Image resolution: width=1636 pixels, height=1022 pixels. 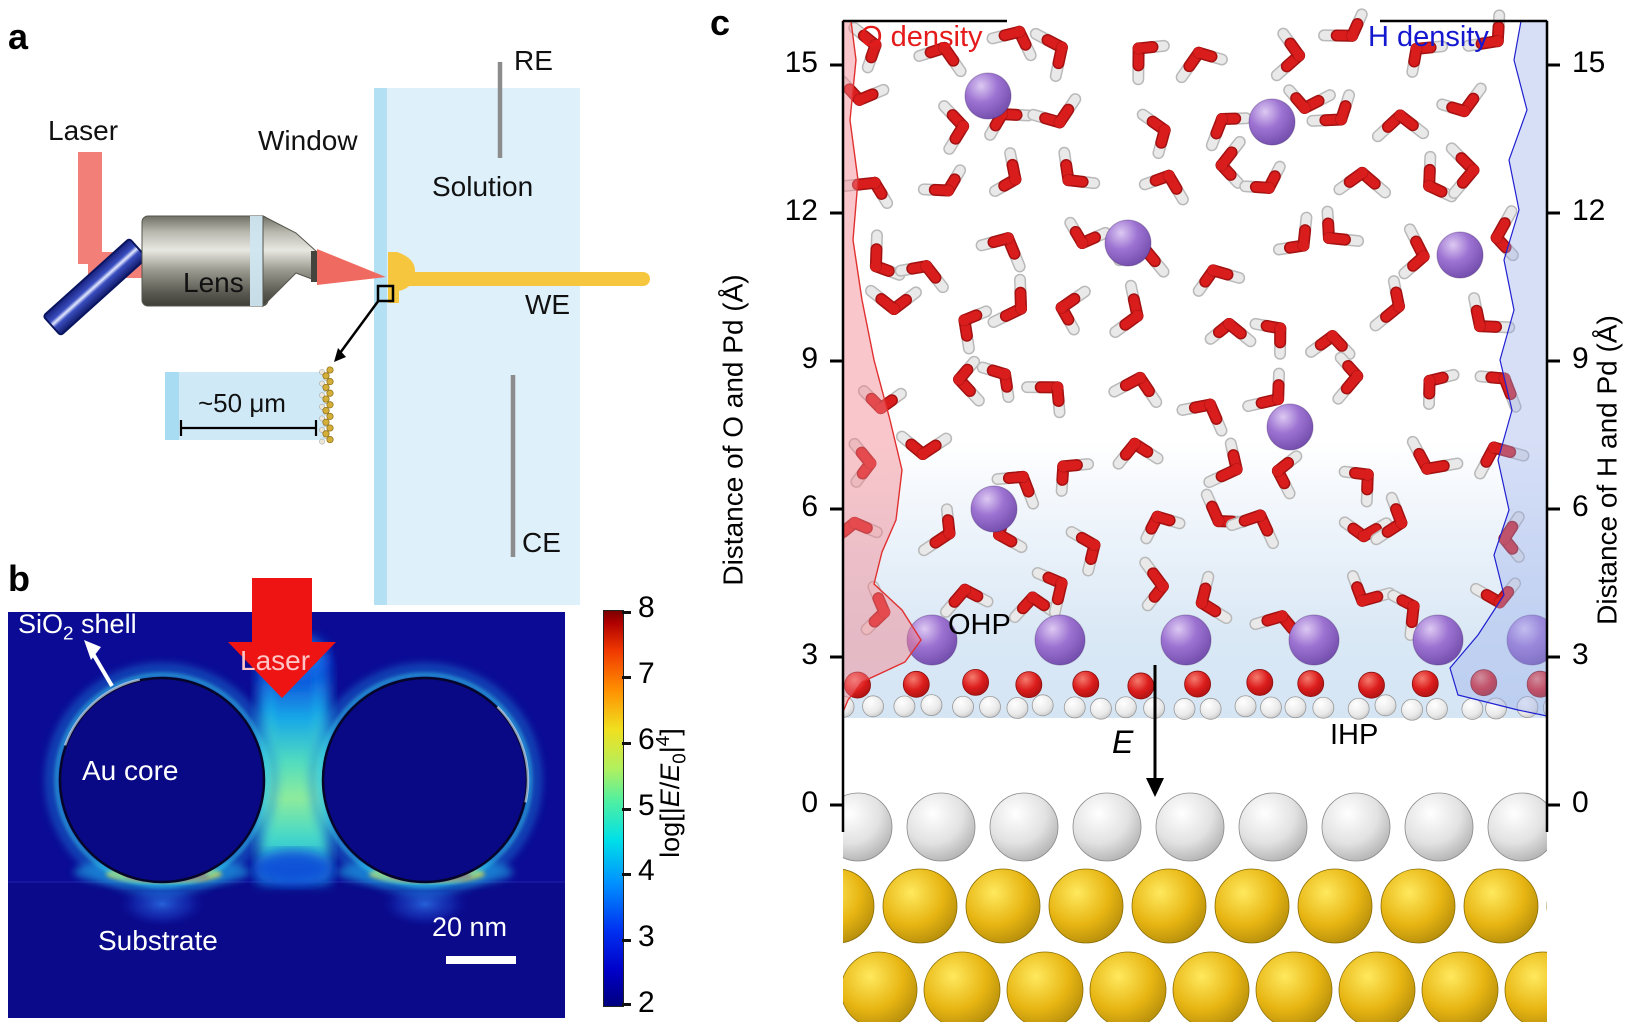 I want to click on e-field-arrow, so click(x=1155, y=731).